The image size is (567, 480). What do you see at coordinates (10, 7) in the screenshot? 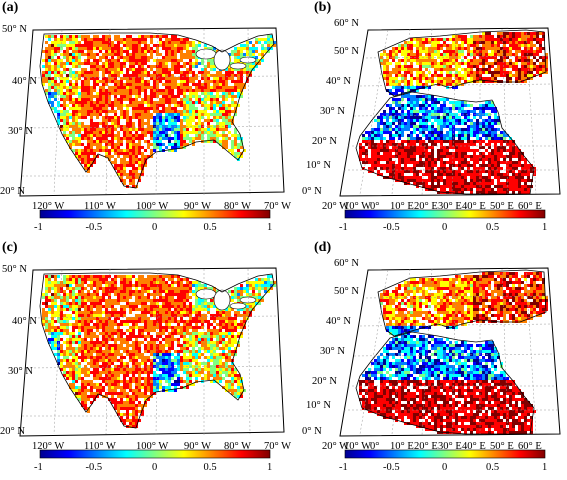
I see `panel-label: (a)` at bounding box center [10, 7].